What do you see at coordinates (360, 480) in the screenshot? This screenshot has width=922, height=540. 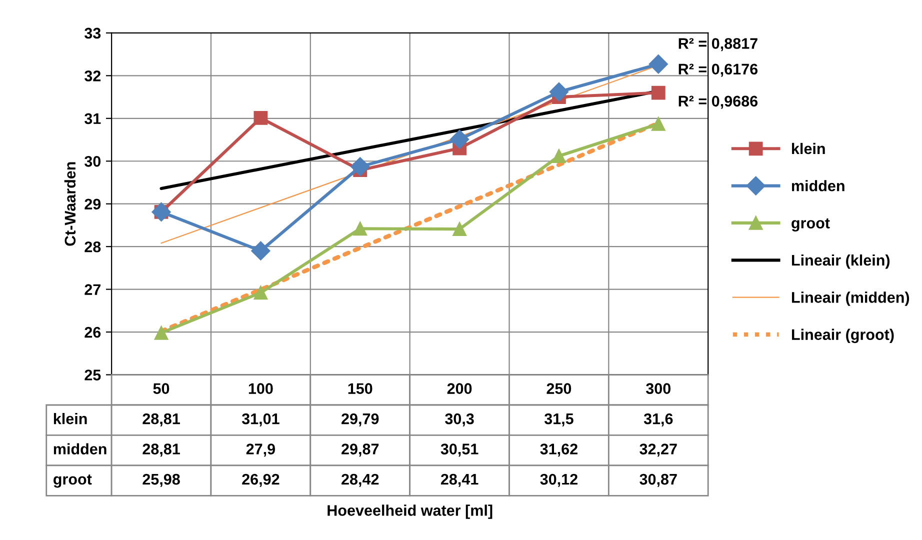 I see `data-label: 28,42` at bounding box center [360, 480].